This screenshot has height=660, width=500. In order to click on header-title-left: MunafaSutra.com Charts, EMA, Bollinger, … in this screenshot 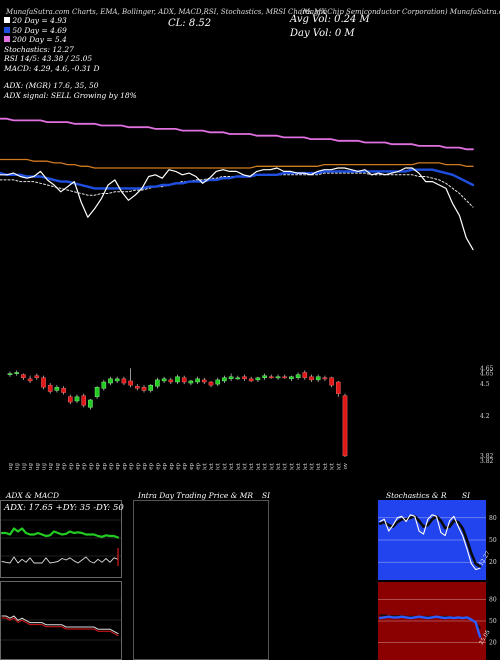, I will do `click(166, 12)`.